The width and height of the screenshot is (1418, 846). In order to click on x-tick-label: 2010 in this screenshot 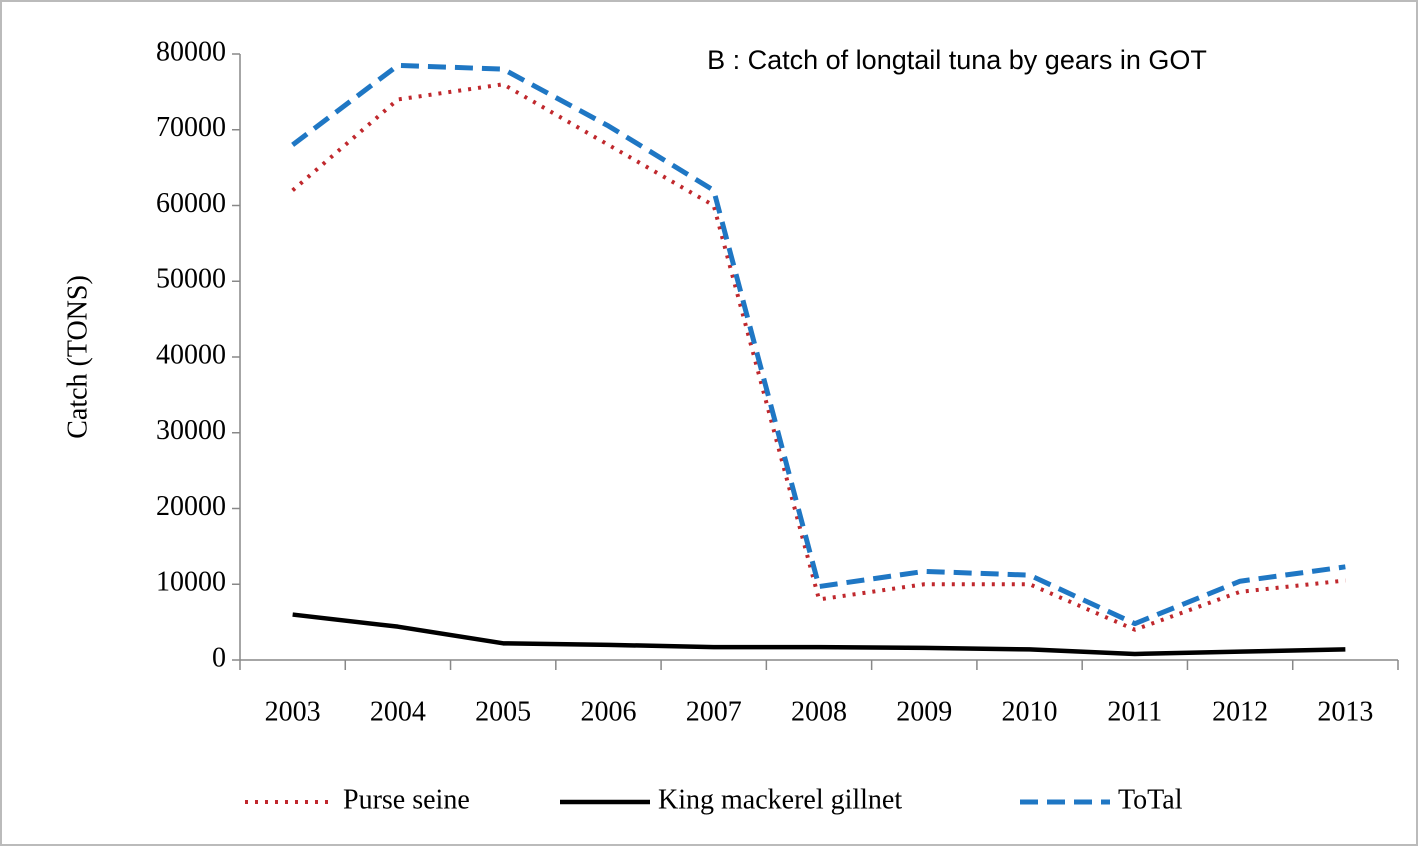, I will do `click(1030, 711)`.